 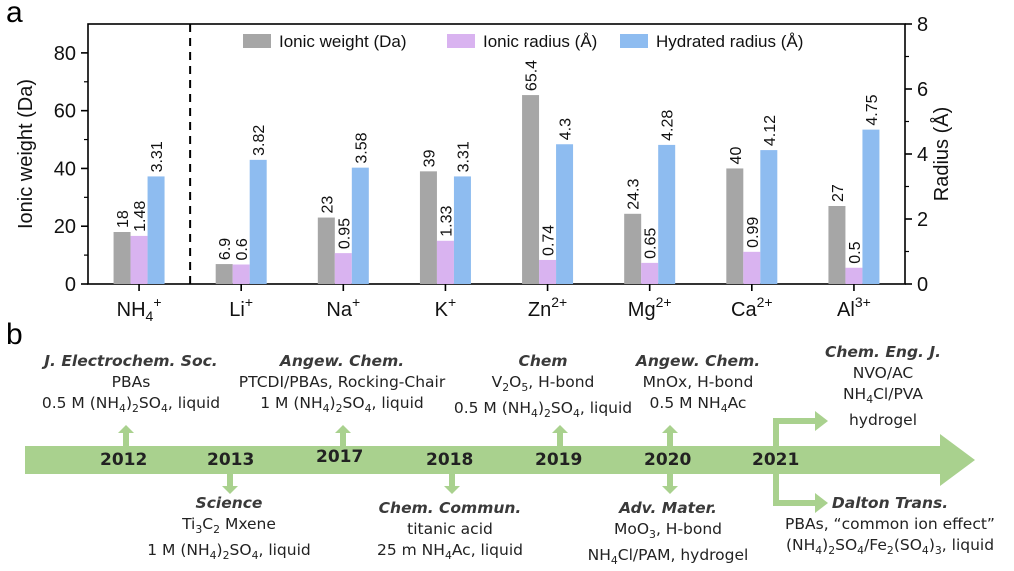 What do you see at coordinates (922, 25) in the screenshot?
I see `y2-tick-label: 8` at bounding box center [922, 25].